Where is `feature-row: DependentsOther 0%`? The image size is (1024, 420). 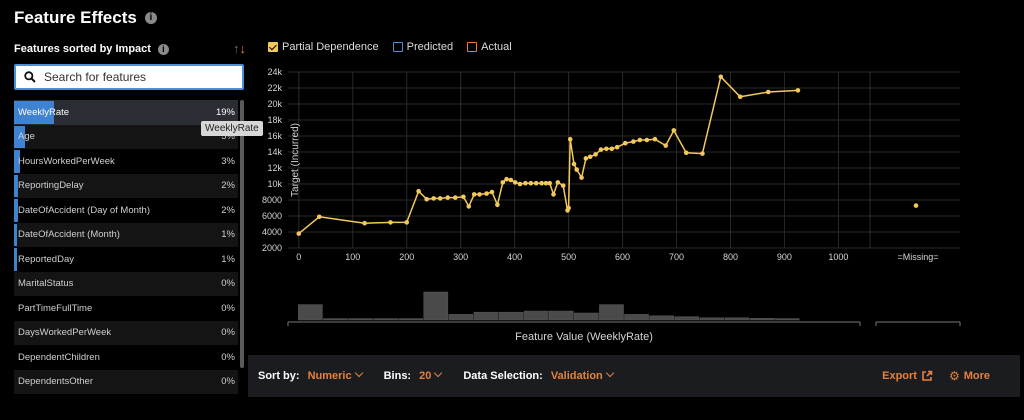 feature-row: DependentsOther 0% is located at coordinates (126, 381).